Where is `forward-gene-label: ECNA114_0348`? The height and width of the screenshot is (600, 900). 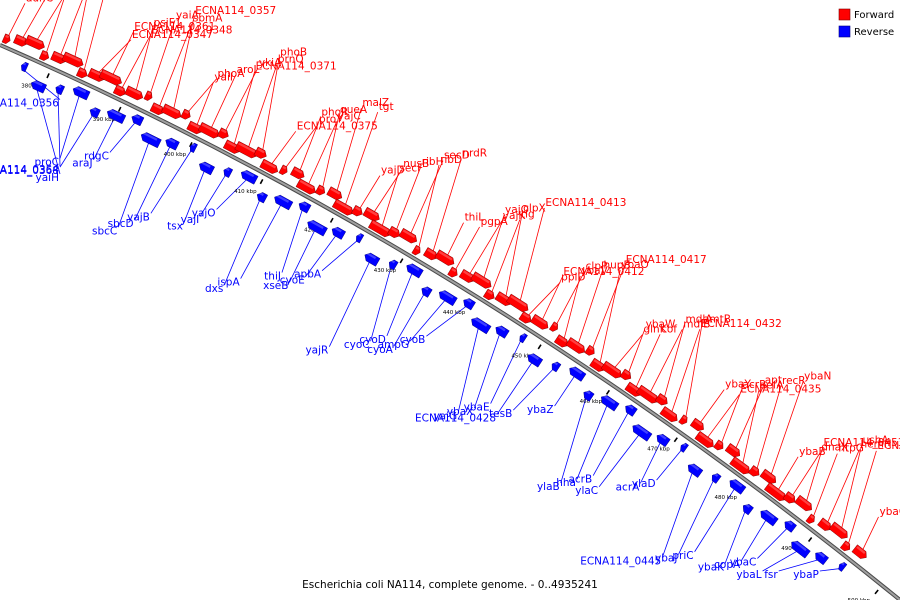
forward-gene-label: ECNA114_0348 is located at coordinates (191, 30).